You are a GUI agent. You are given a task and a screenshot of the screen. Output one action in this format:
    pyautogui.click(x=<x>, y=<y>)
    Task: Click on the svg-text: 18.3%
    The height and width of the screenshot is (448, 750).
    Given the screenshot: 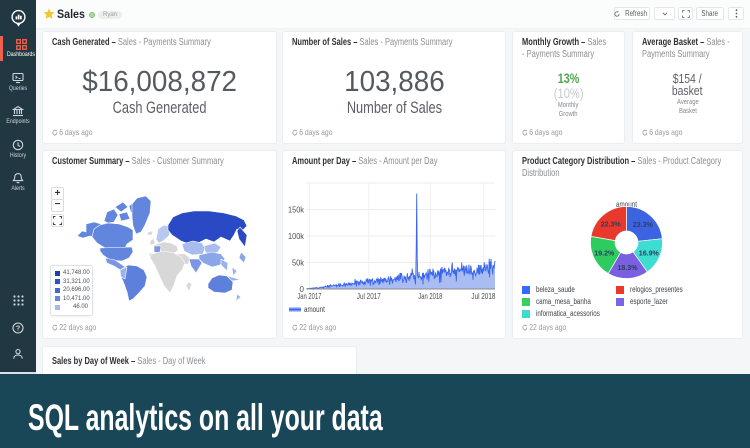 What is the action you would take?
    pyautogui.click(x=628, y=267)
    